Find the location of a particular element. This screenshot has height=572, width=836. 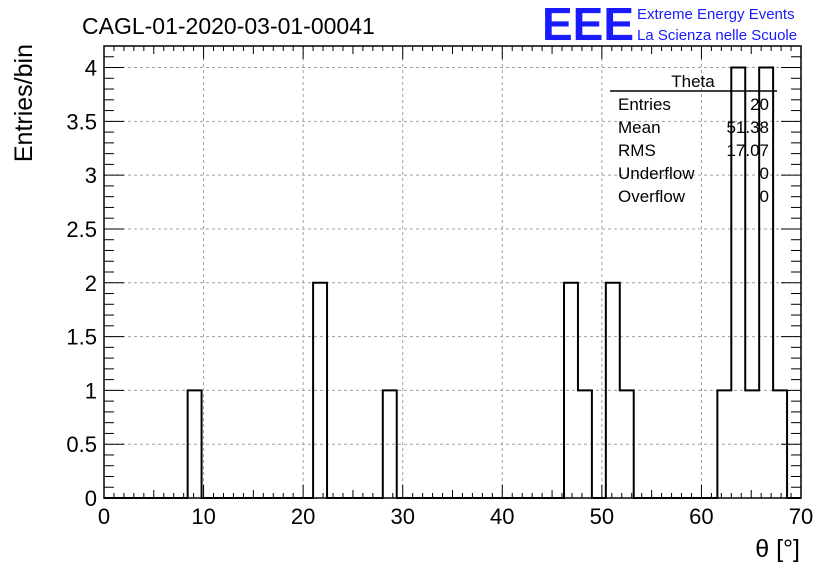

y-tick-label: 0.5 is located at coordinates (81, 444).